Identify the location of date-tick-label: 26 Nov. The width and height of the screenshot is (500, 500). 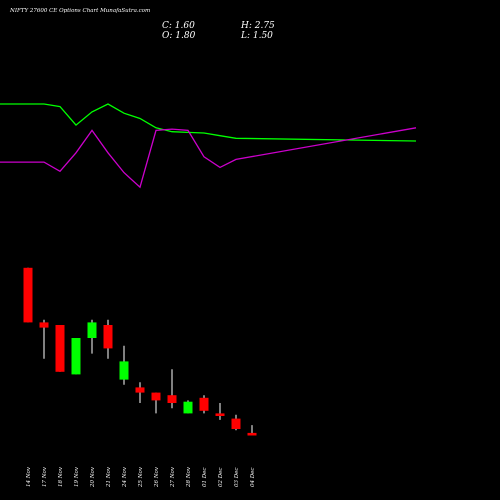
(157, 477).